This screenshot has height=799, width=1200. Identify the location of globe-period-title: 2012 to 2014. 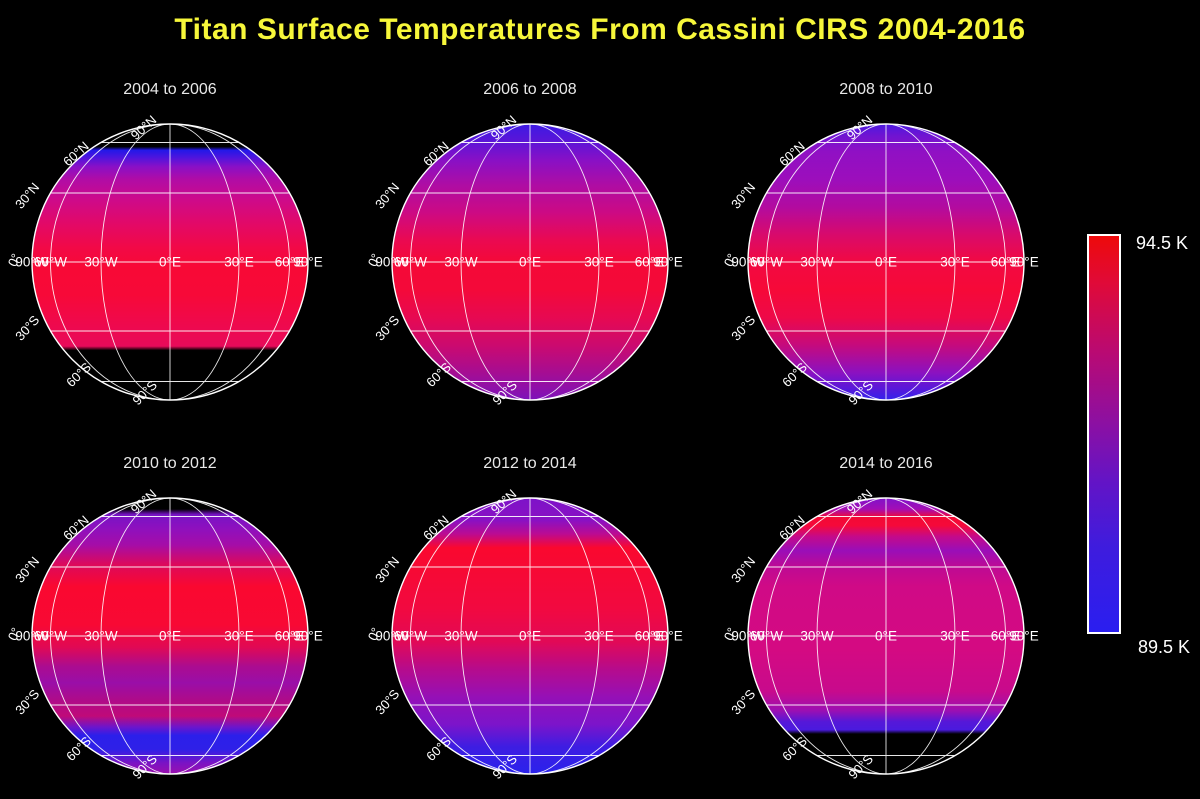
(530, 463).